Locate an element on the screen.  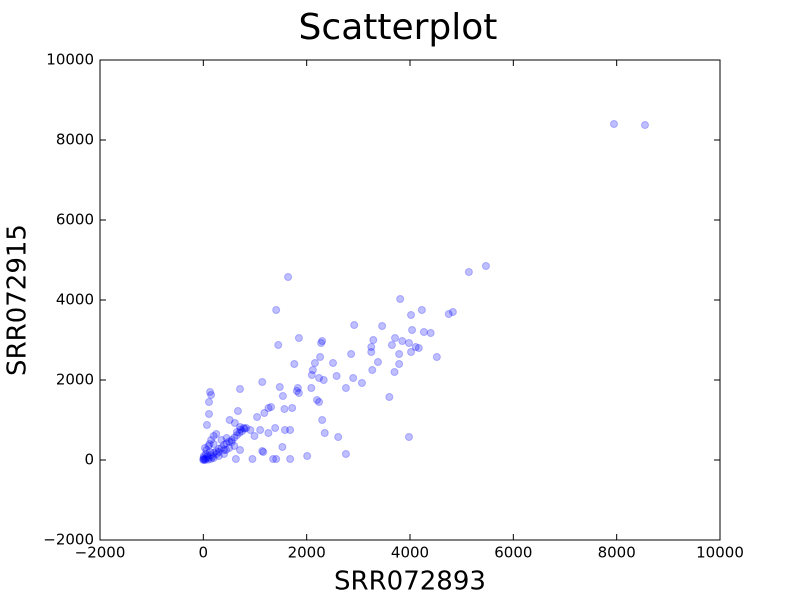
y-tick-label: 2000 is located at coordinates (75, 380).